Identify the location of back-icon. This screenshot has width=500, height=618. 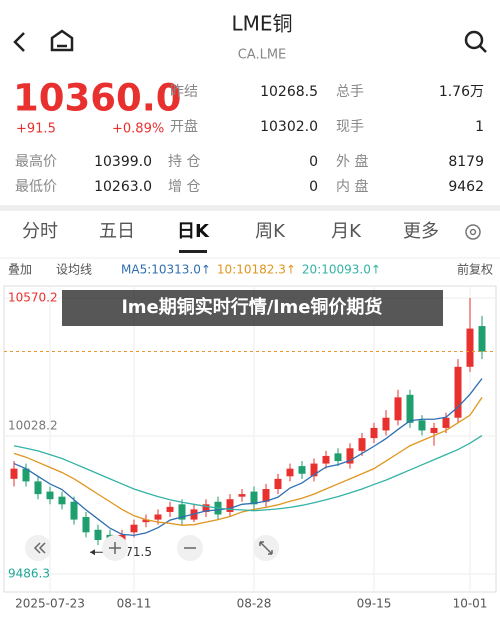
(19, 42).